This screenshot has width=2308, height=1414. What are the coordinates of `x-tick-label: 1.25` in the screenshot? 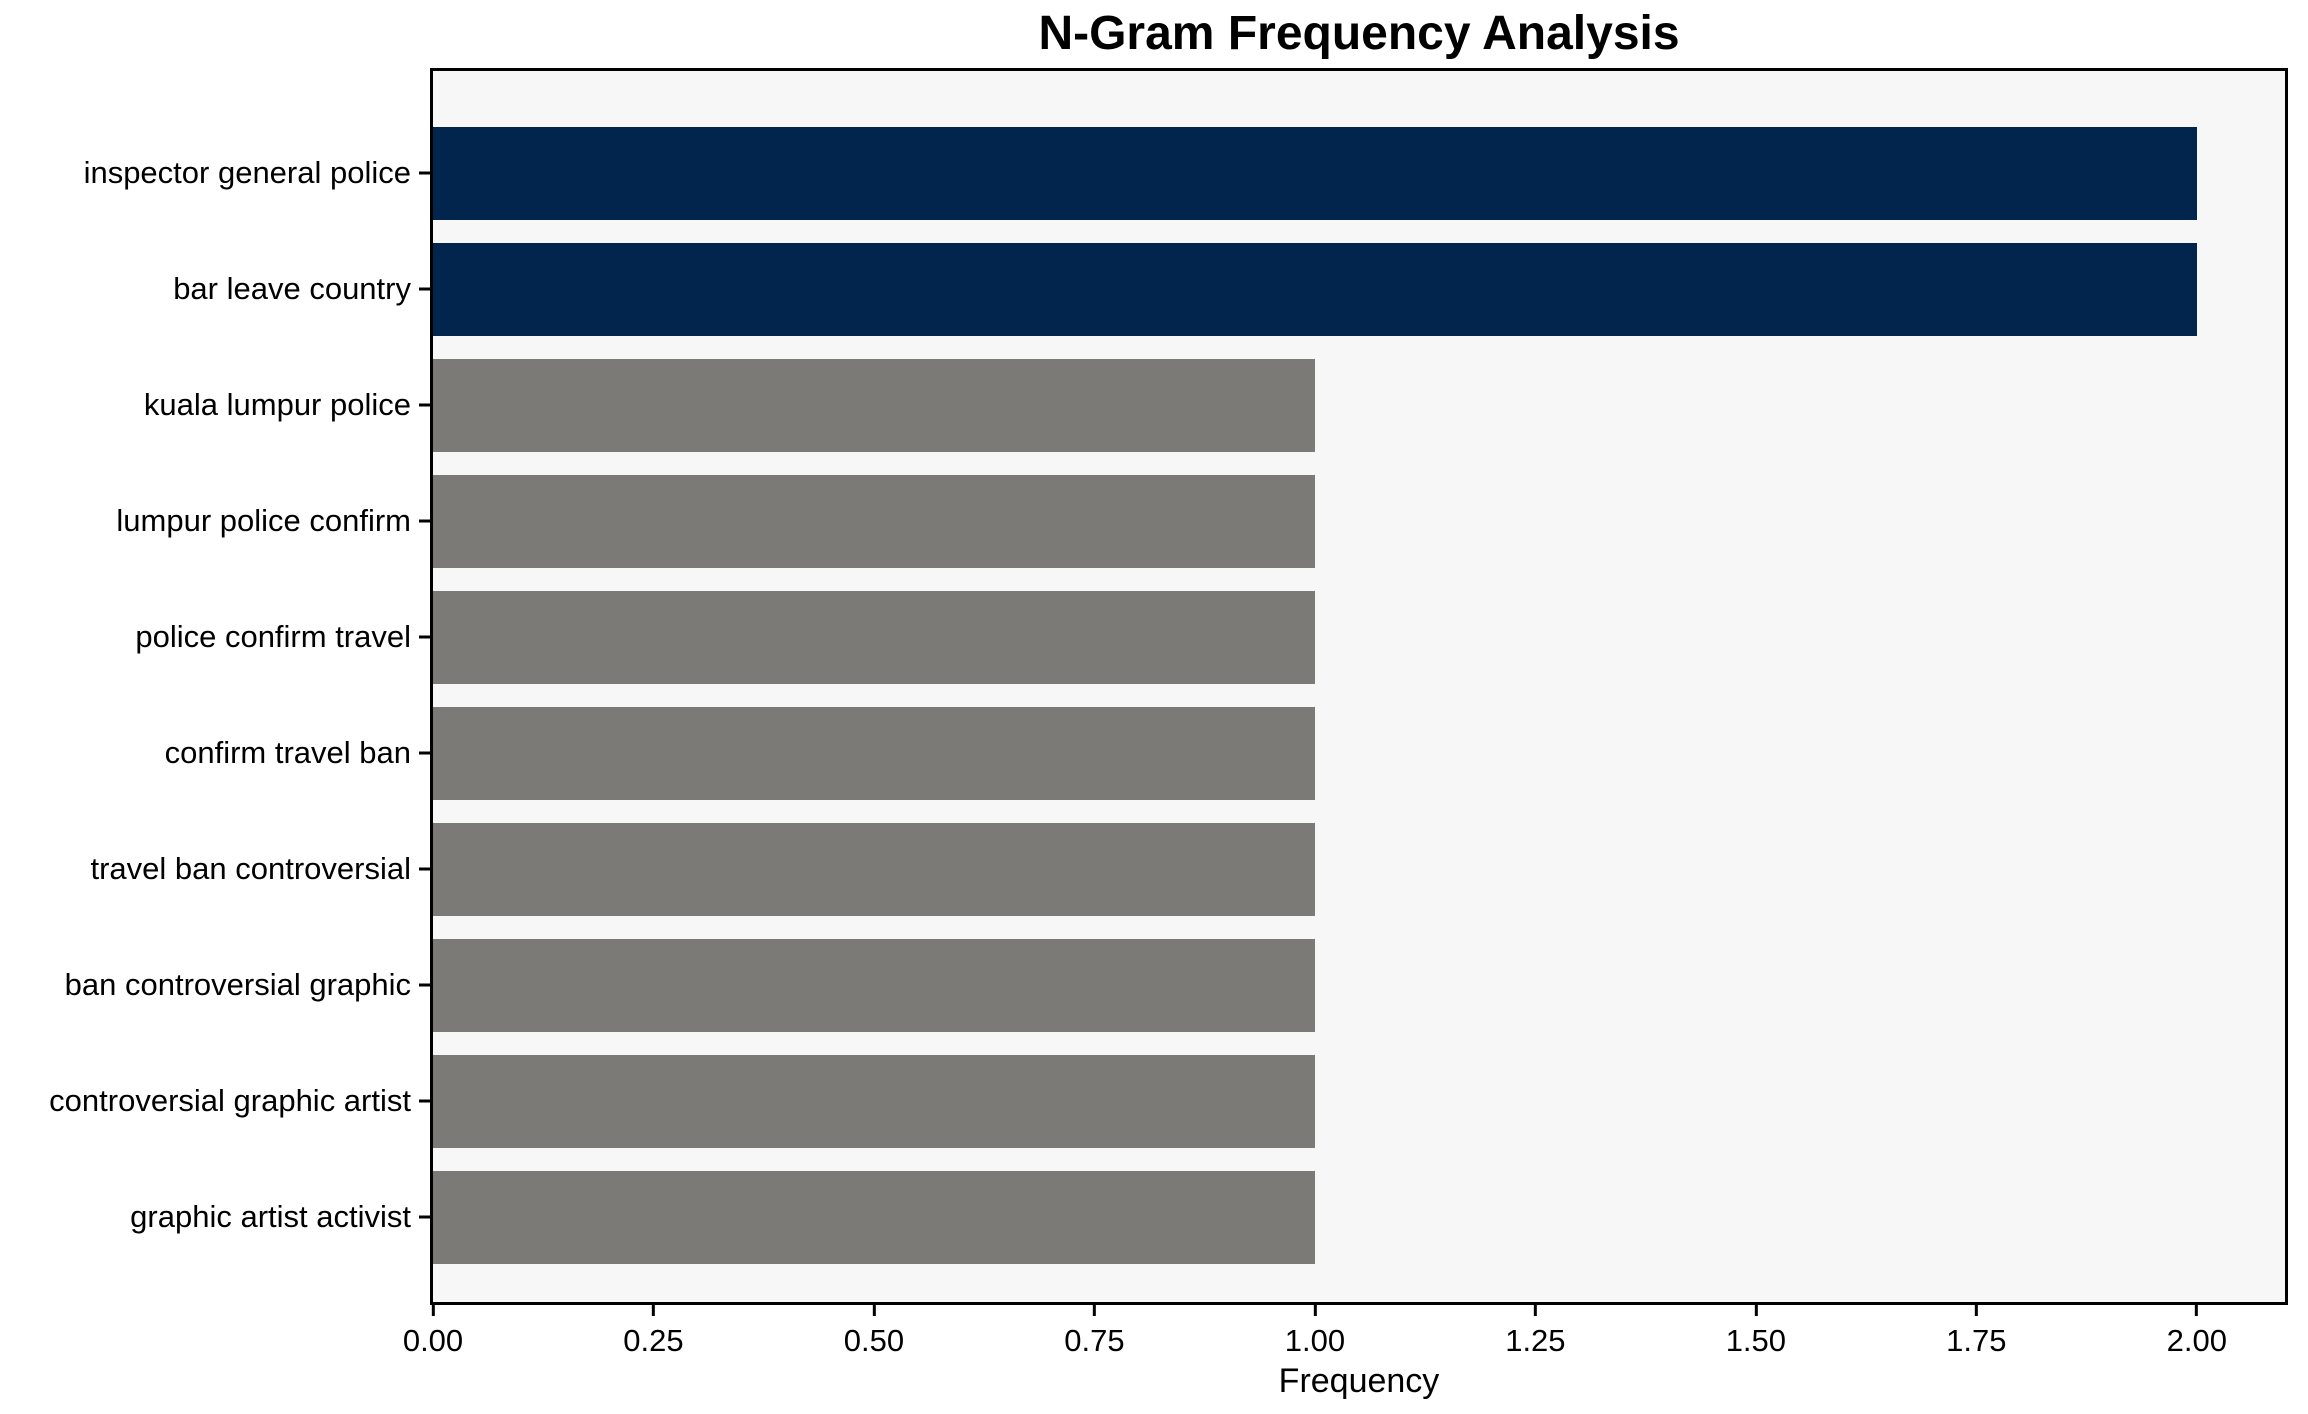 It's located at (1535, 1340).